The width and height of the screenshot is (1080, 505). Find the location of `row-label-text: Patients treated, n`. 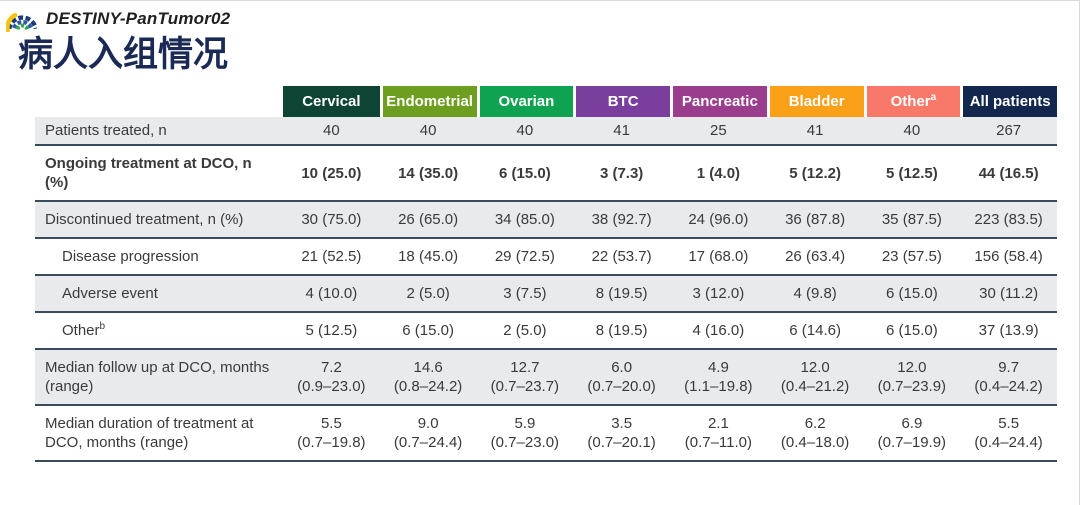

row-label-text: Patients treated, n is located at coordinates (106, 130).